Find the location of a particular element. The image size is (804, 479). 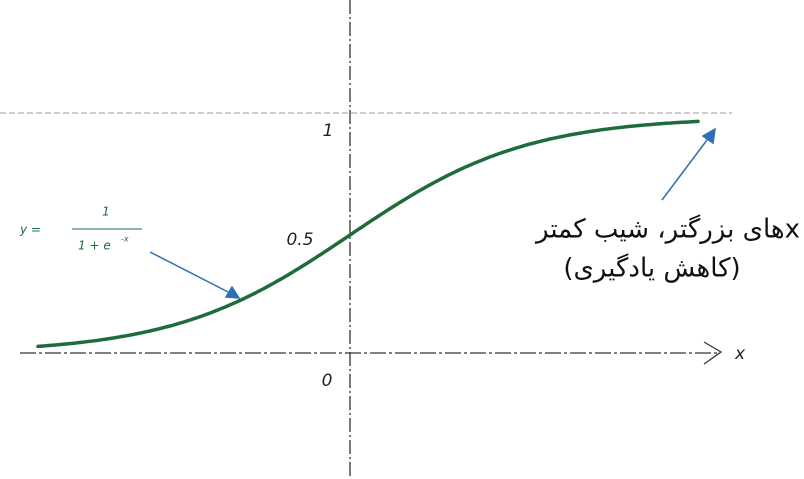

formula-arrowhead is located at coordinates (232, 292).